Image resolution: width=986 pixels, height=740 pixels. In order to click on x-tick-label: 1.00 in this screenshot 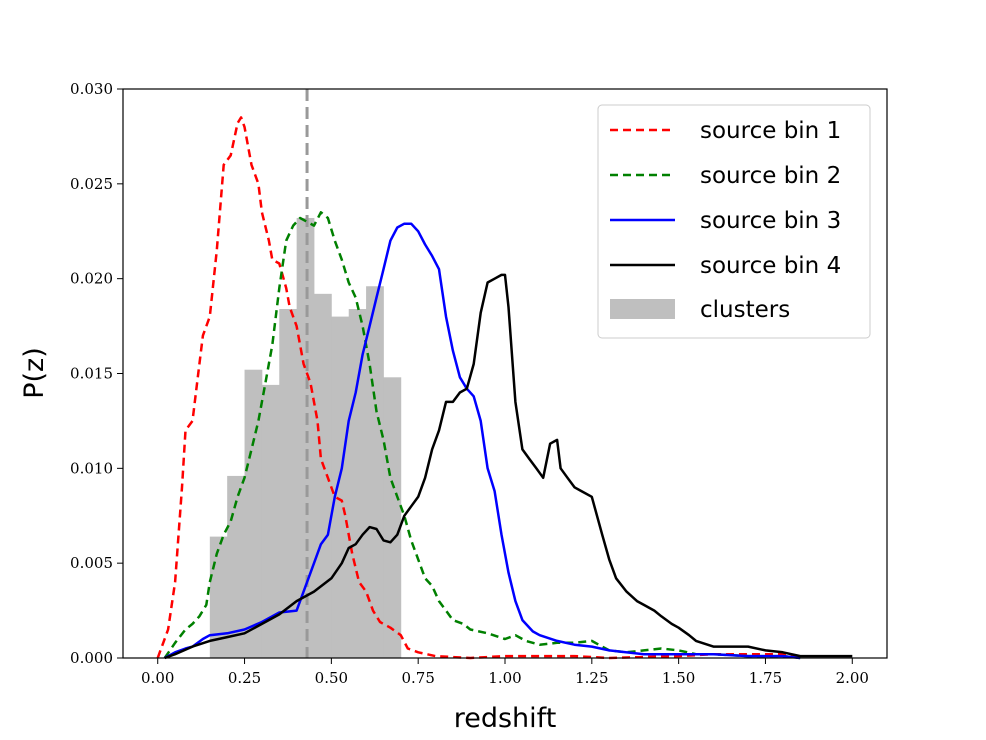, I will do `click(504, 678)`.